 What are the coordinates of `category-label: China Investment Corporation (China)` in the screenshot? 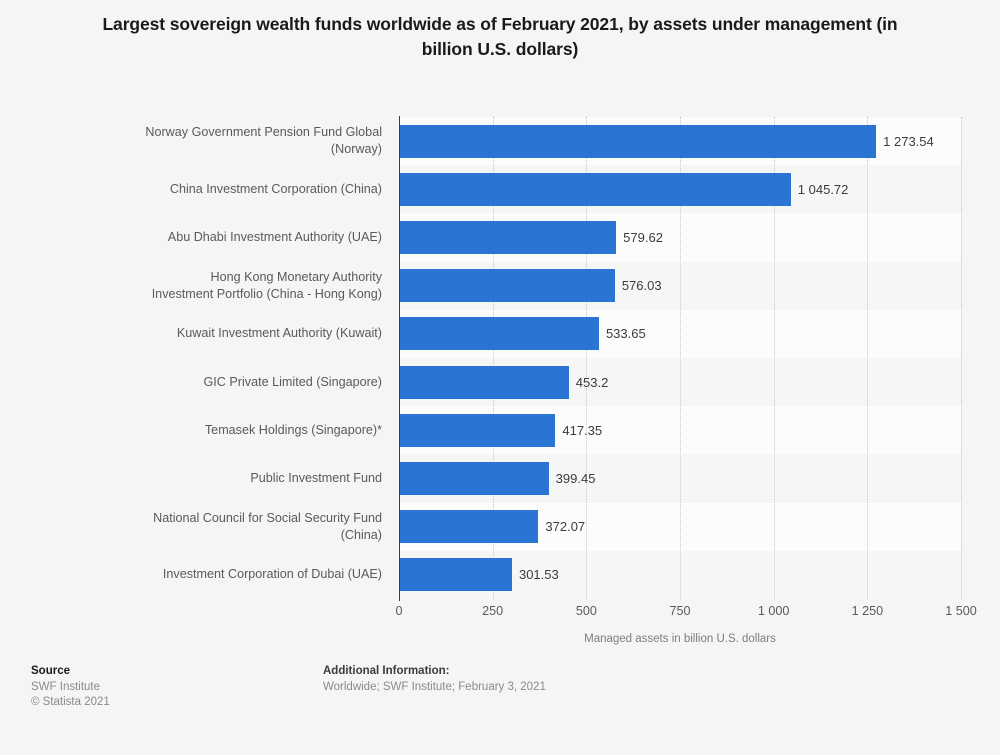 It's located at (249, 189).